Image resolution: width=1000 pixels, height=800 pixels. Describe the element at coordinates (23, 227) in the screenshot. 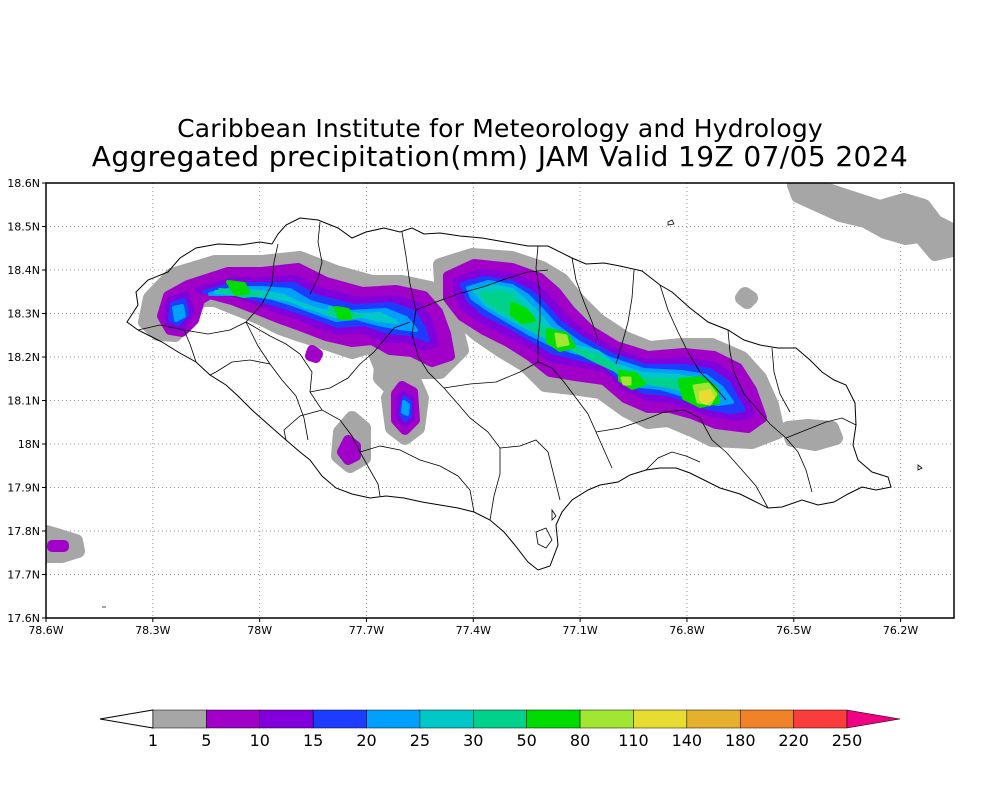

I see `lat-tick-label: 18.5N` at that location.